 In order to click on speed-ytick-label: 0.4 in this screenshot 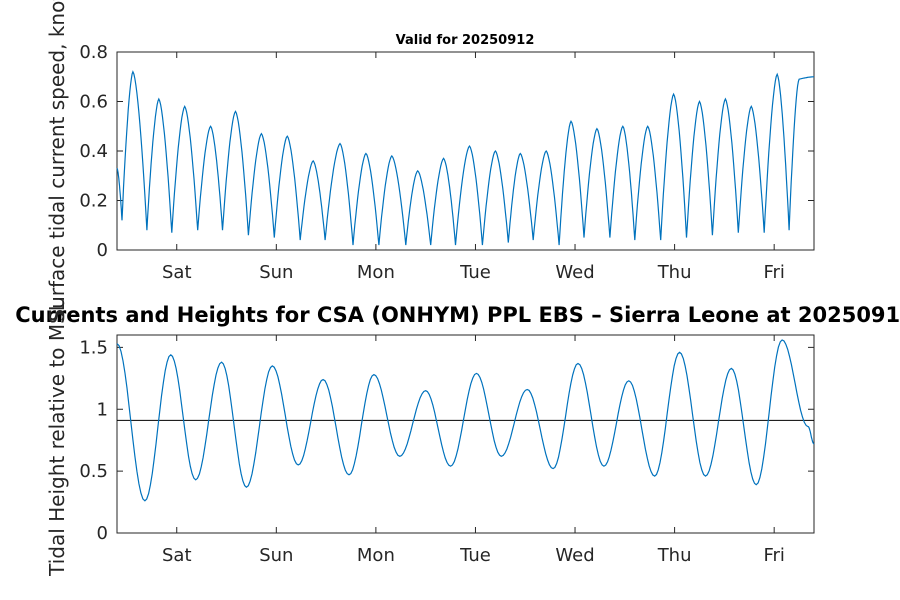, I will do `click(93, 151)`.